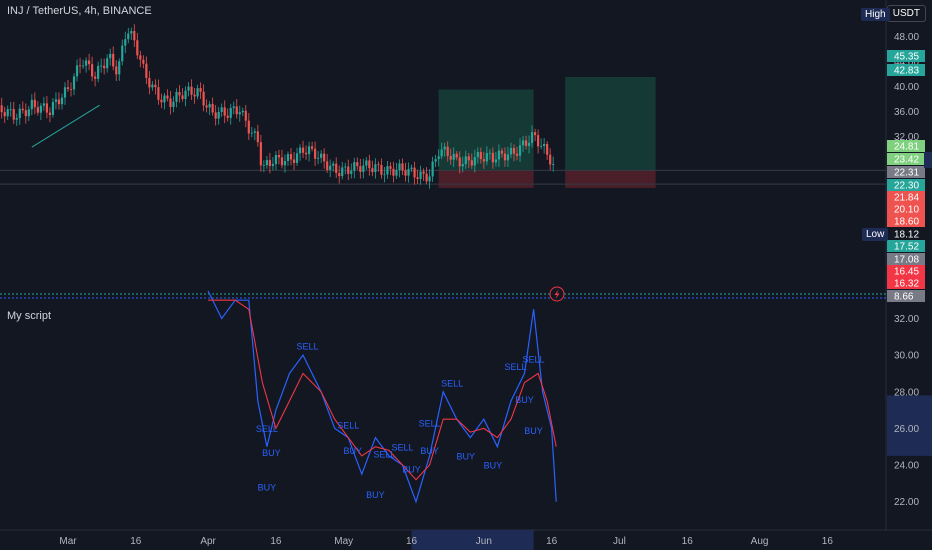  Describe the element at coordinates (906, 13) in the screenshot. I see `currency-button: USDT` at that location.